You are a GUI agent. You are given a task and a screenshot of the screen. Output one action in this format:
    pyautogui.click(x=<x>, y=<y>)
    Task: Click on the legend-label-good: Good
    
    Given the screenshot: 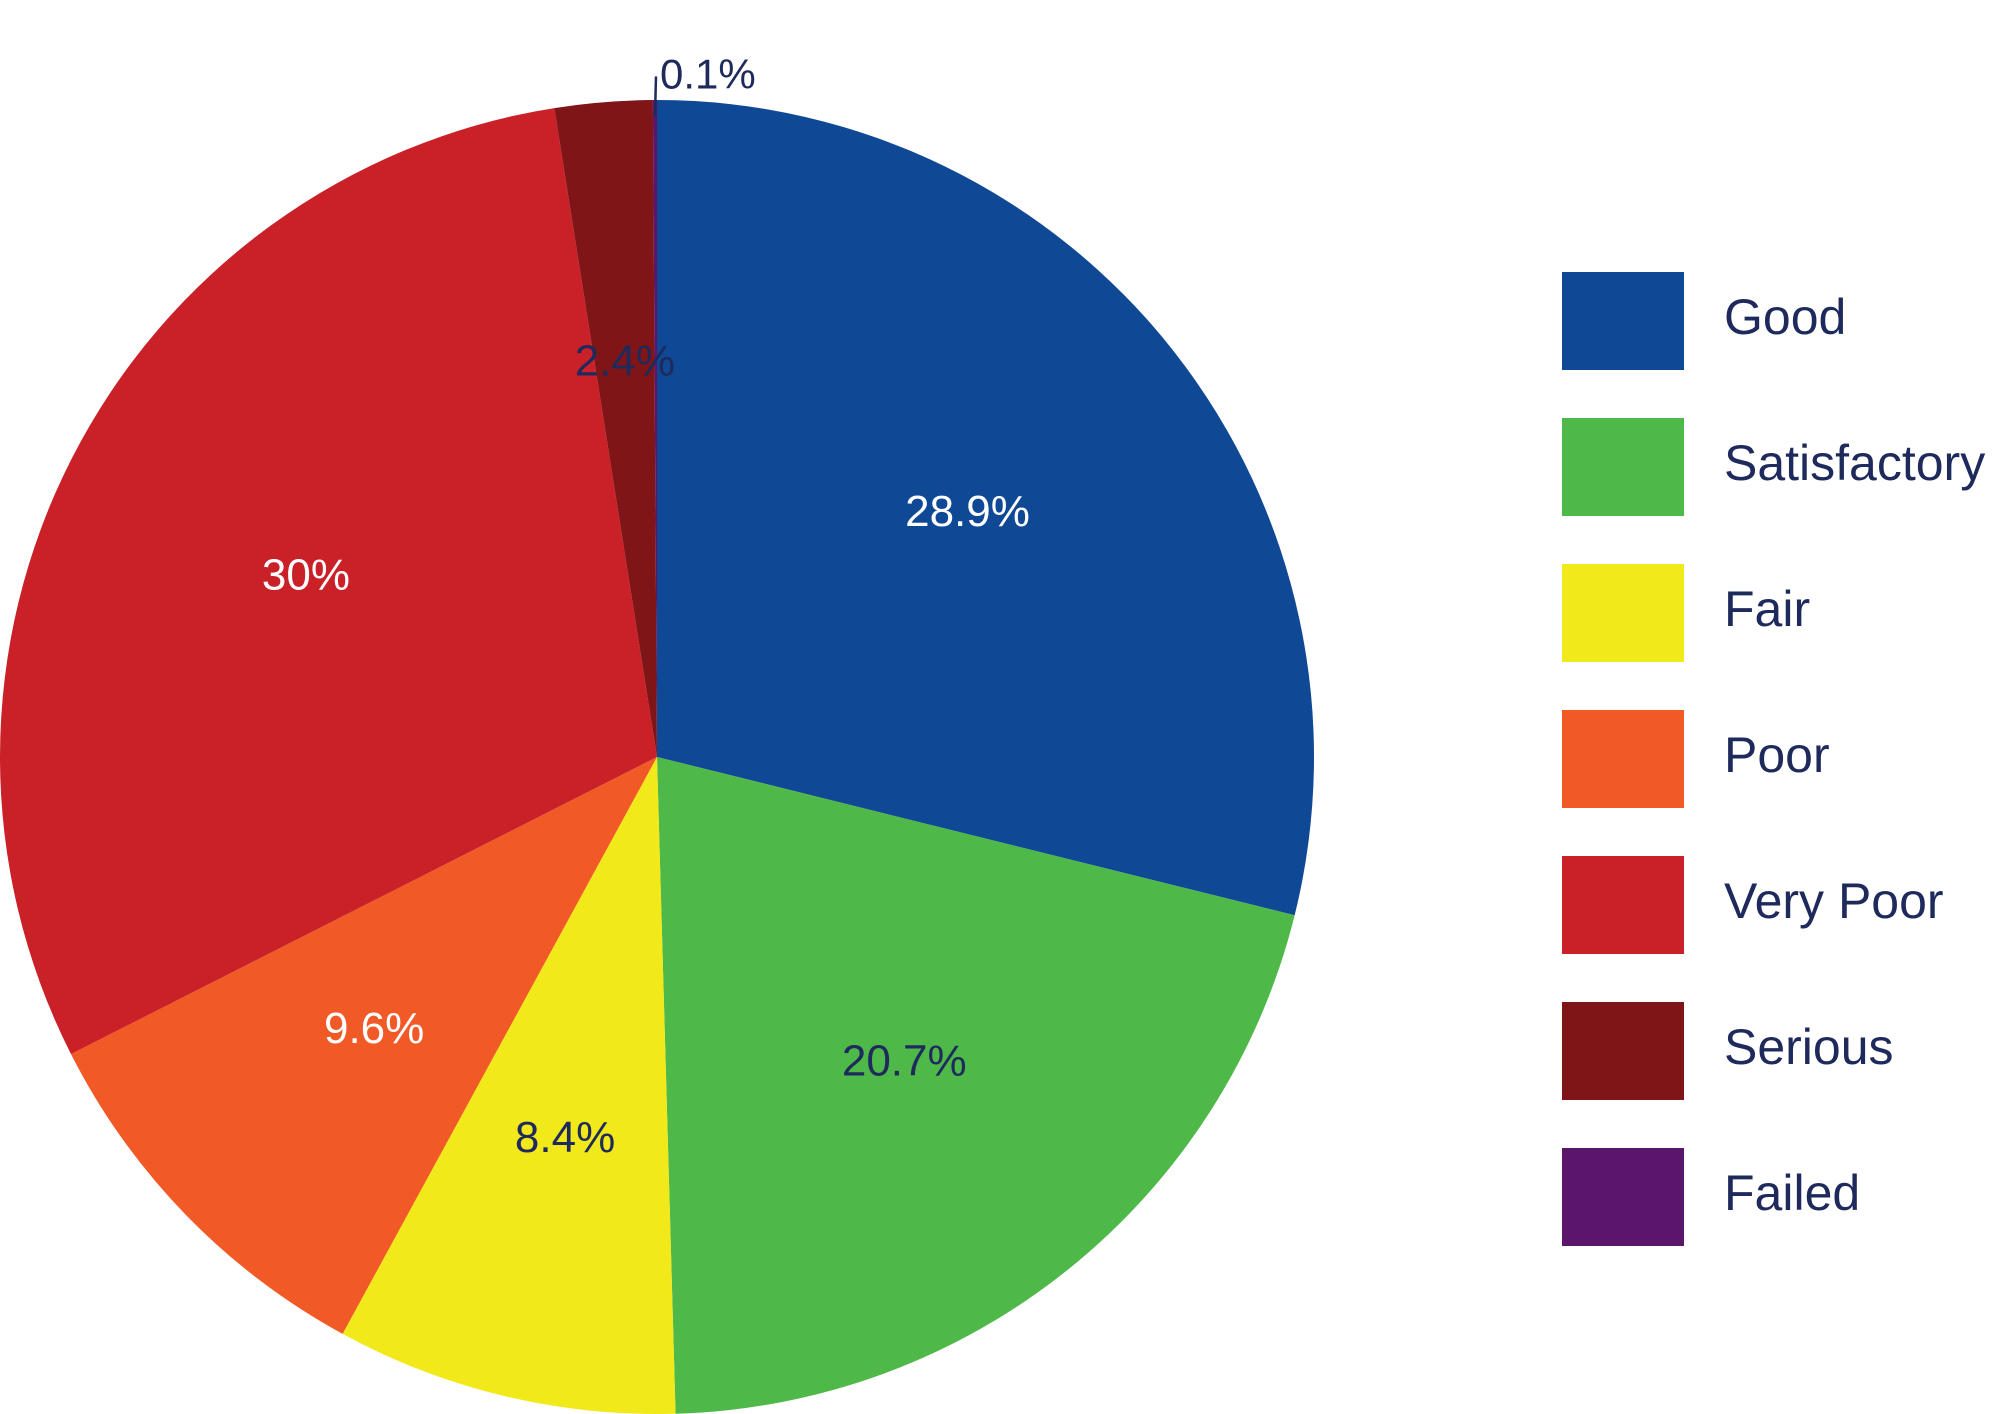 What is the action you would take?
    pyautogui.click(x=1785, y=317)
    